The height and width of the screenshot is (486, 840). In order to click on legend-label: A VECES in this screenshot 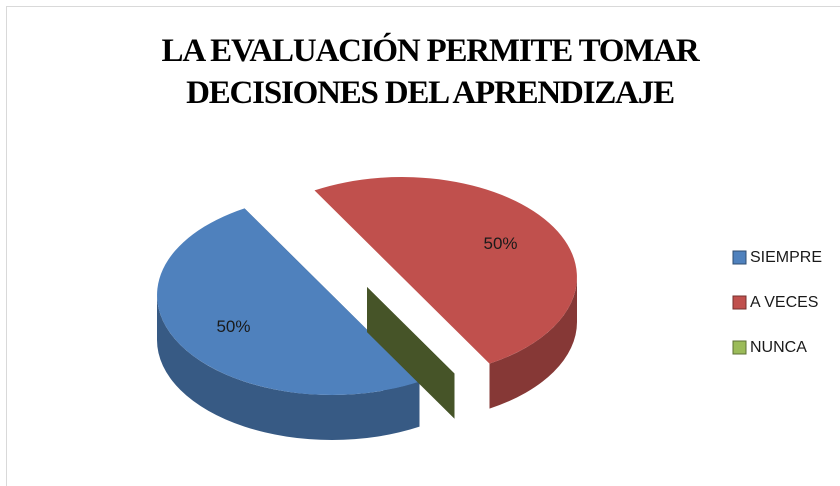, I will do `click(784, 302)`.